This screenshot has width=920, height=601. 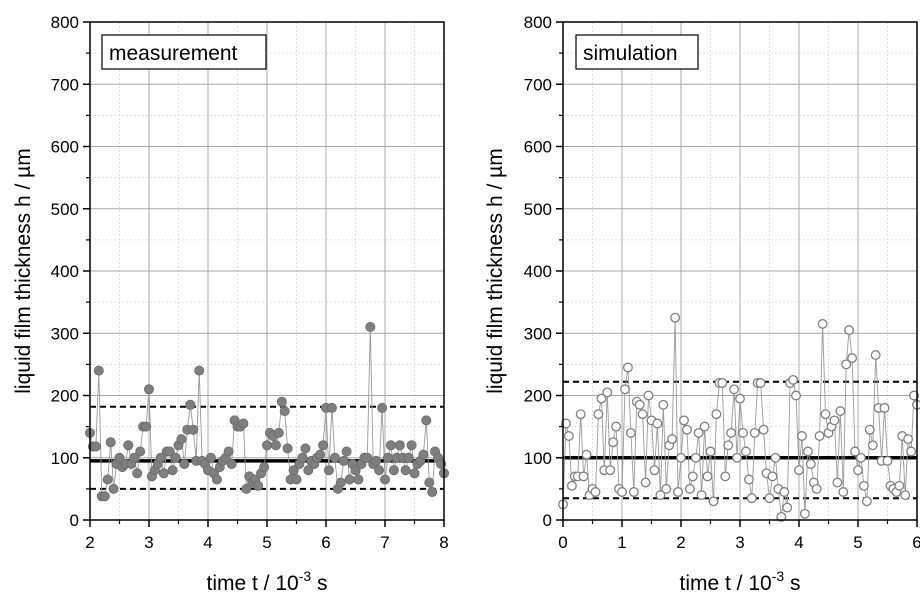 I want to click on x-axis-label-exponent: -3, so click(x=305, y=576).